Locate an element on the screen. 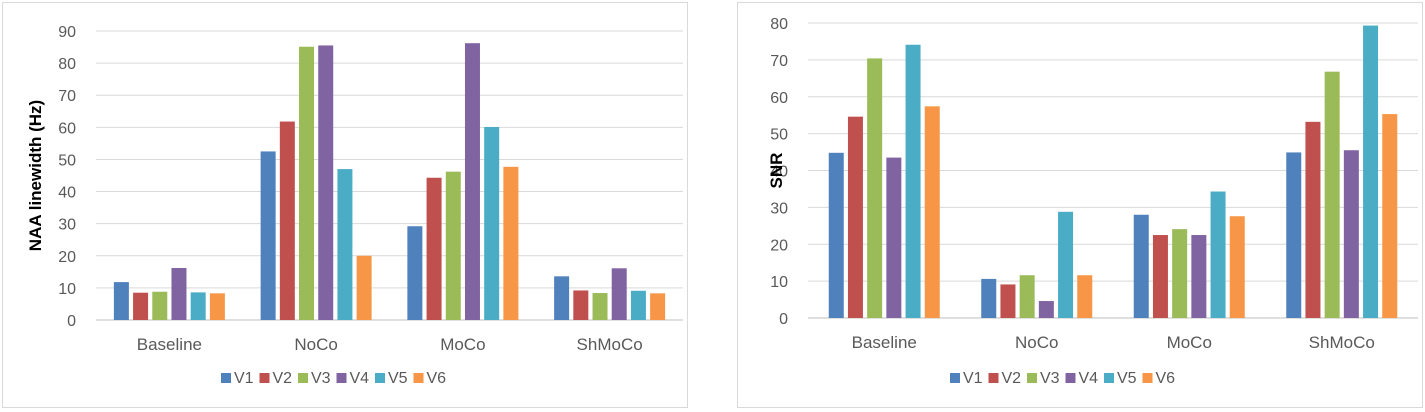 The image size is (1425, 412). snr-legend-swatch-v3 is located at coordinates (1032, 378).